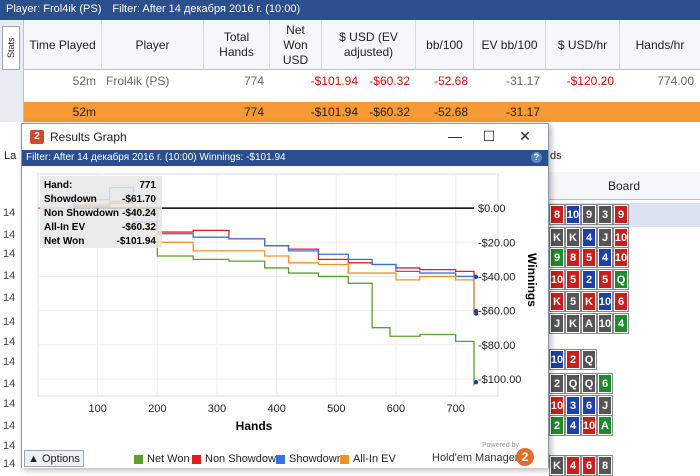 The height and width of the screenshot is (476, 700). Describe the element at coordinates (253, 112) in the screenshot. I see `total-hands: 774` at that location.